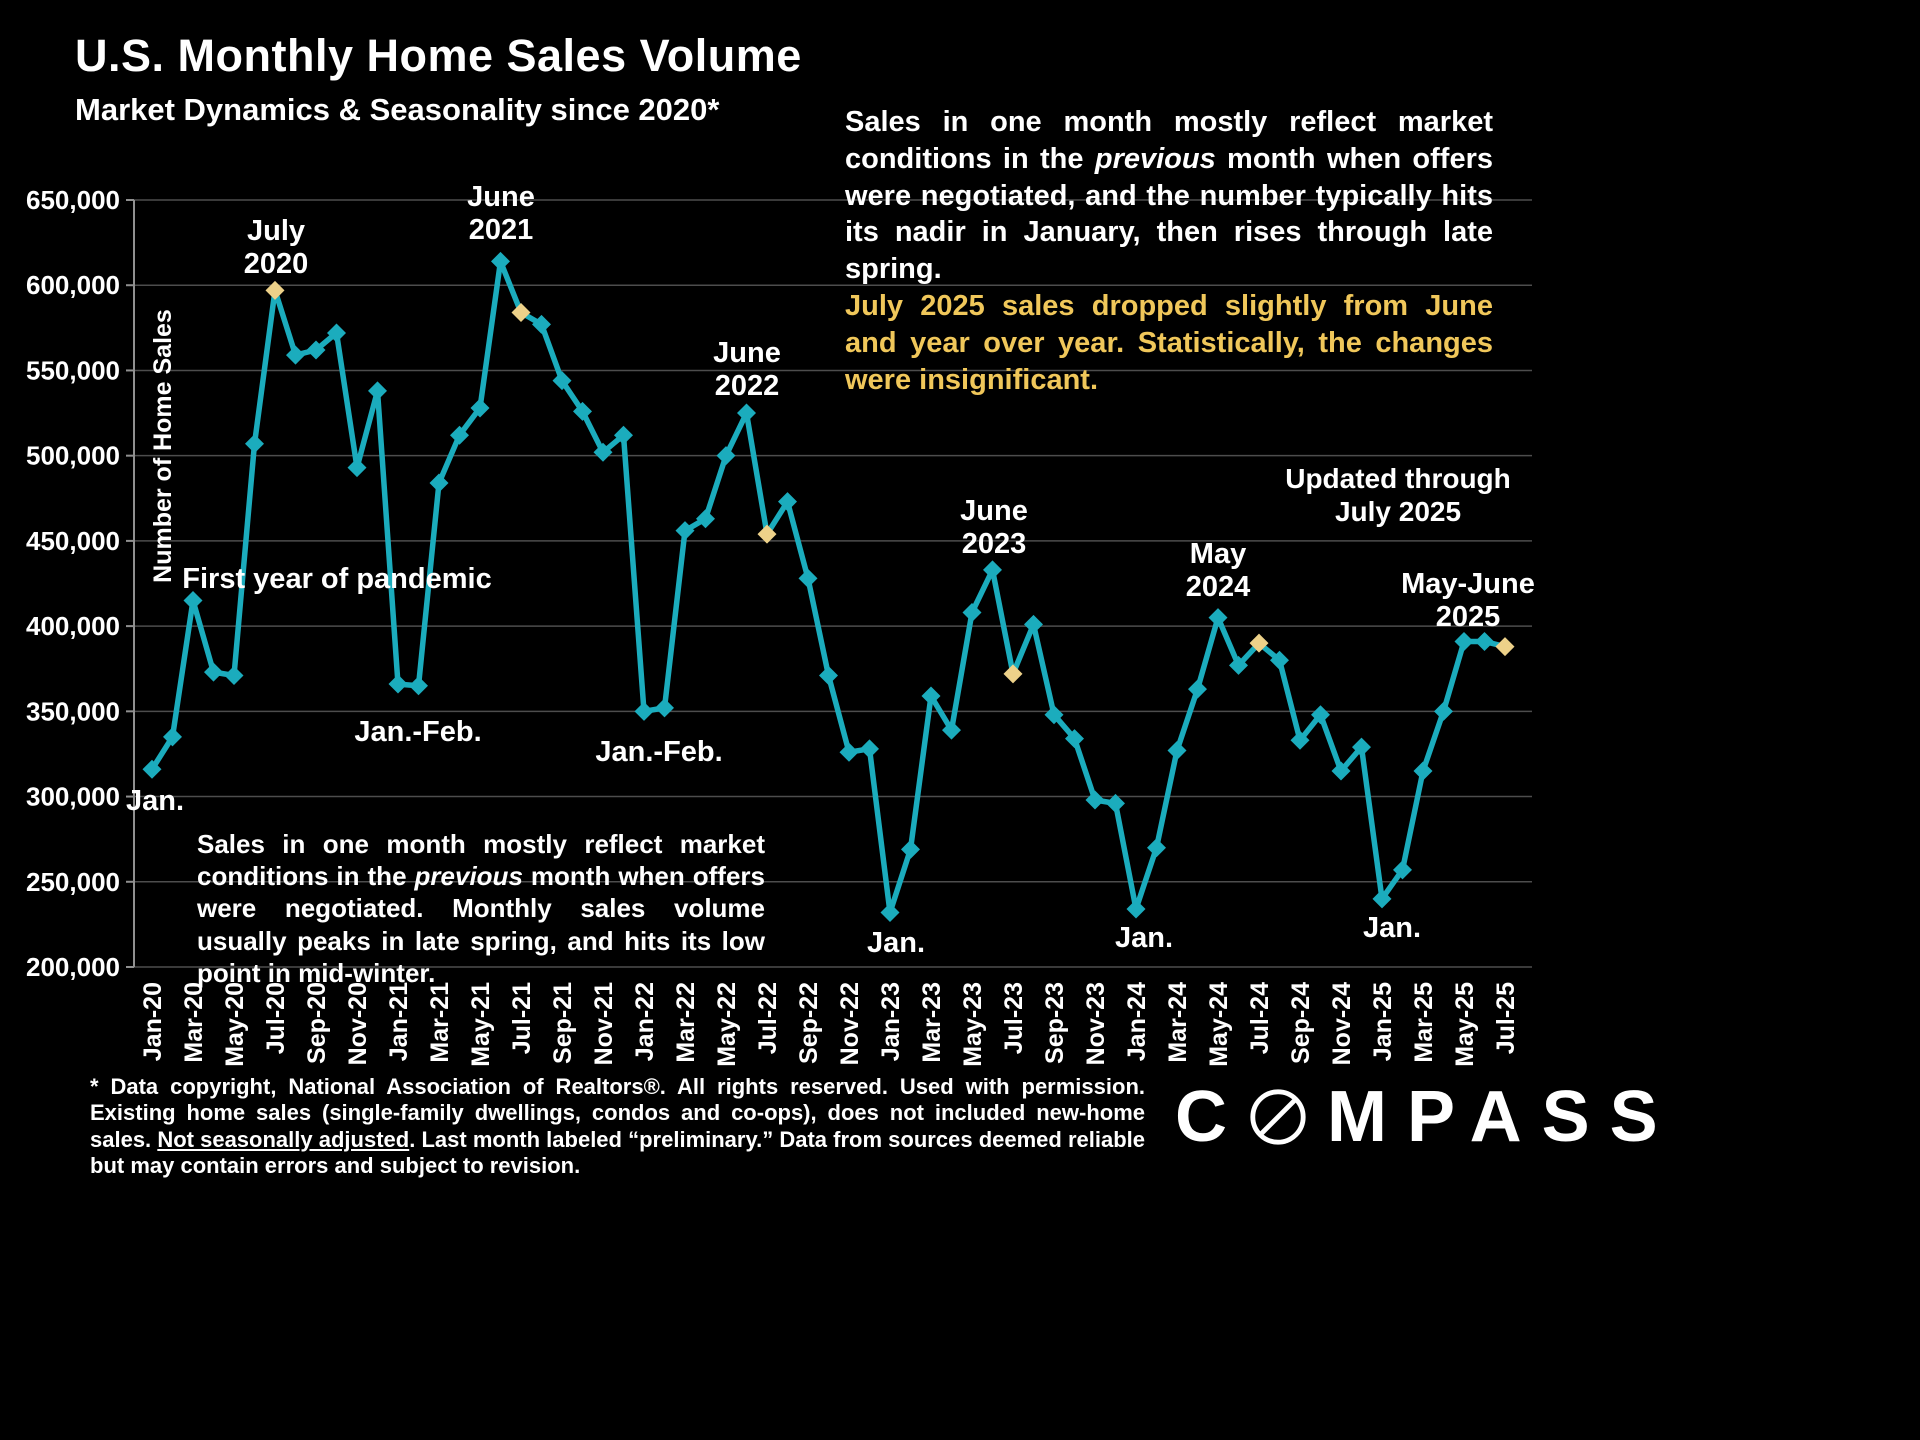 This screenshot has height=1440, width=1920. What do you see at coordinates (522, 1018) in the screenshot?
I see `x-tick-label: Jul-21` at bounding box center [522, 1018].